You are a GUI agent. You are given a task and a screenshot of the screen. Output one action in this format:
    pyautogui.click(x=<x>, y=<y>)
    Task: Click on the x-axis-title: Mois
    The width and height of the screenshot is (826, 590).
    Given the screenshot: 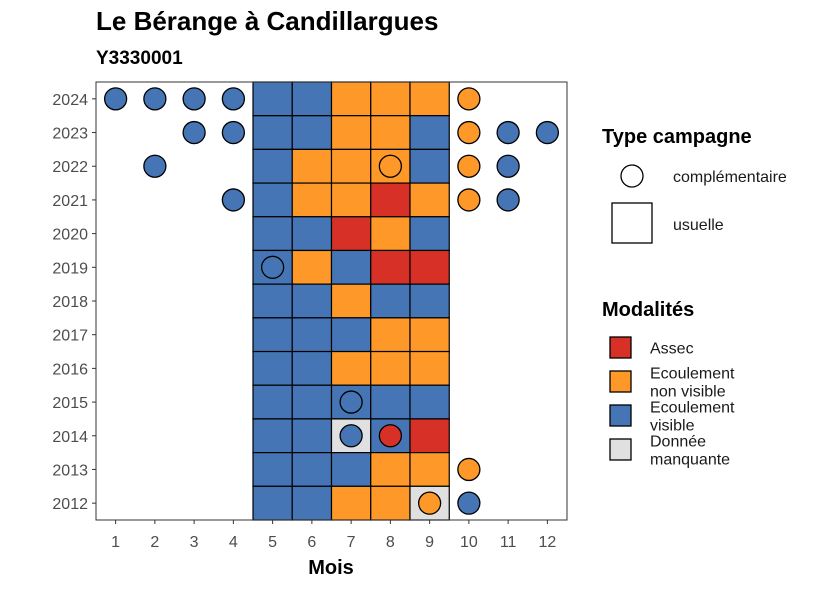 What is the action you would take?
    pyautogui.click(x=331, y=568)
    